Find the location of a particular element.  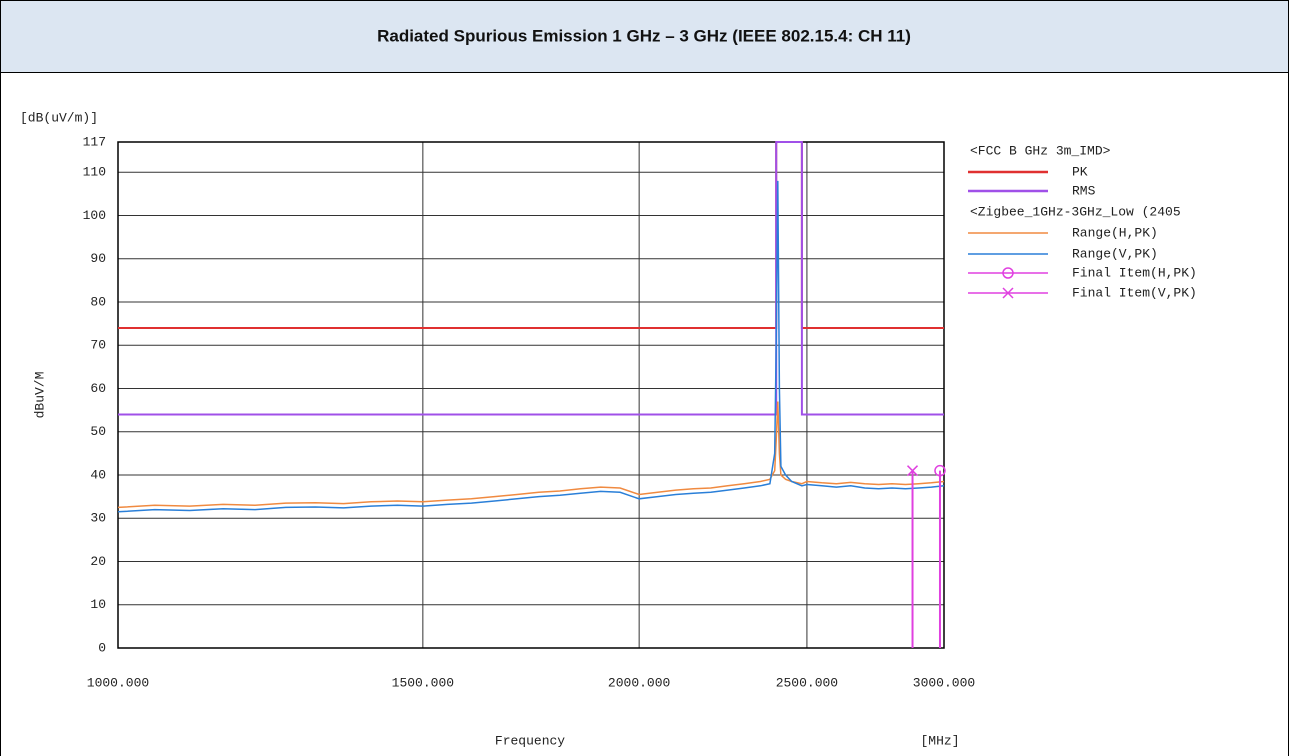

y-tick-label: 20 is located at coordinates (98, 561).